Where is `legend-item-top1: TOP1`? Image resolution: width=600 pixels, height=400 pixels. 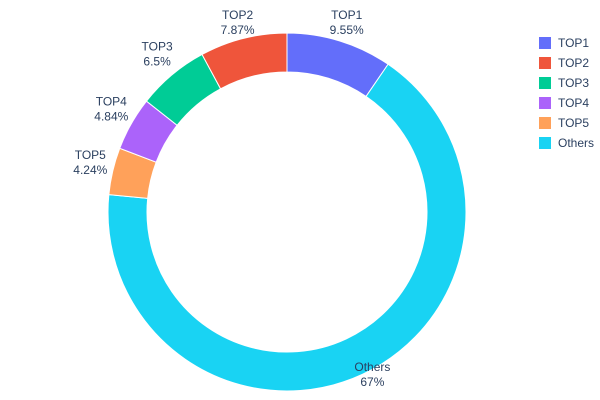
legend-item-top1: TOP1 is located at coordinates (566, 43).